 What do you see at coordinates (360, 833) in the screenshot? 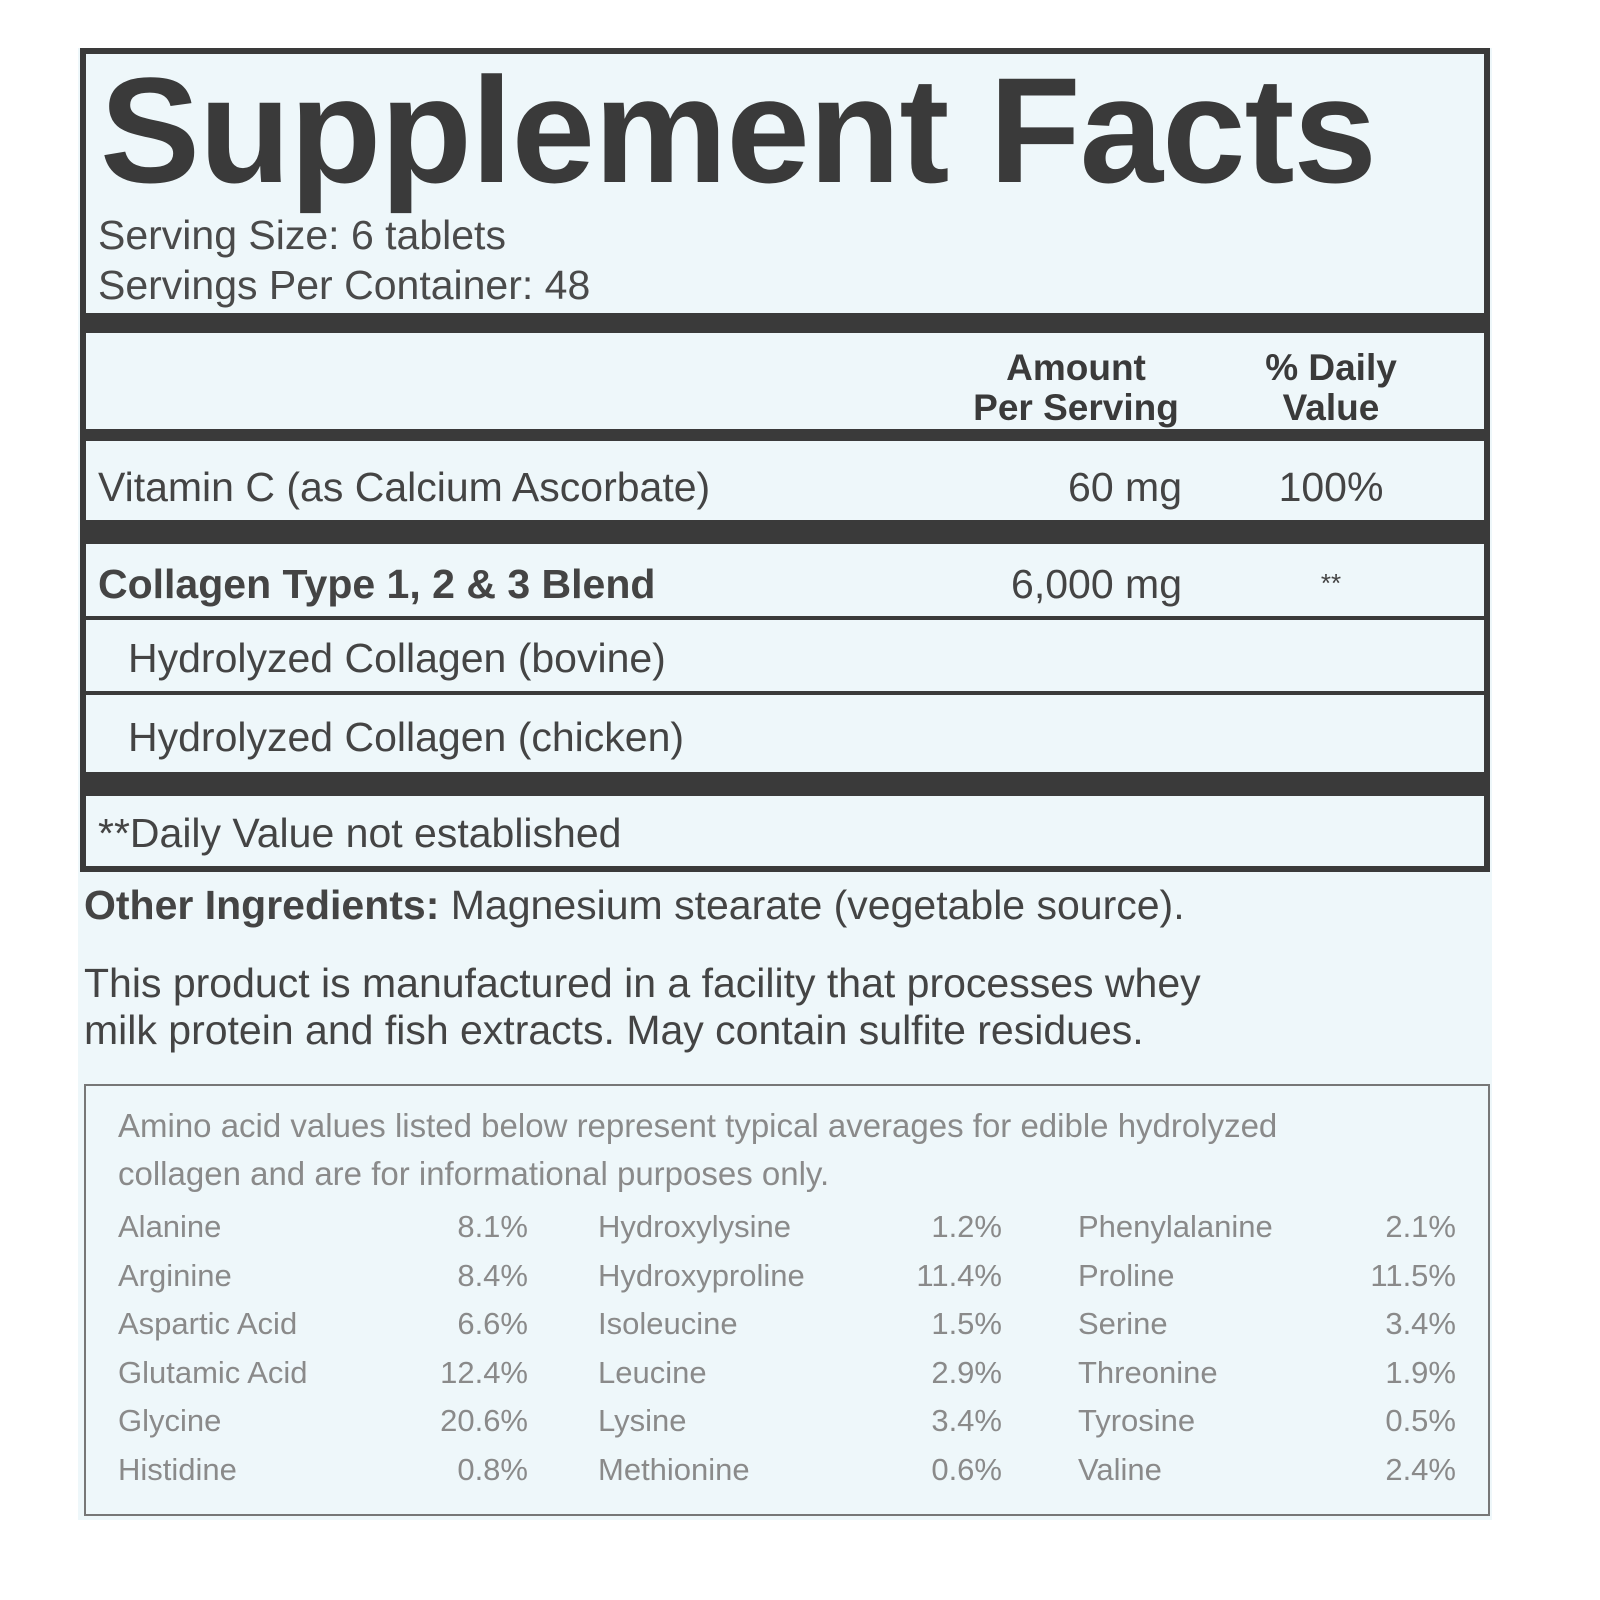
I see `footnote: **Daily Value not established` at bounding box center [360, 833].